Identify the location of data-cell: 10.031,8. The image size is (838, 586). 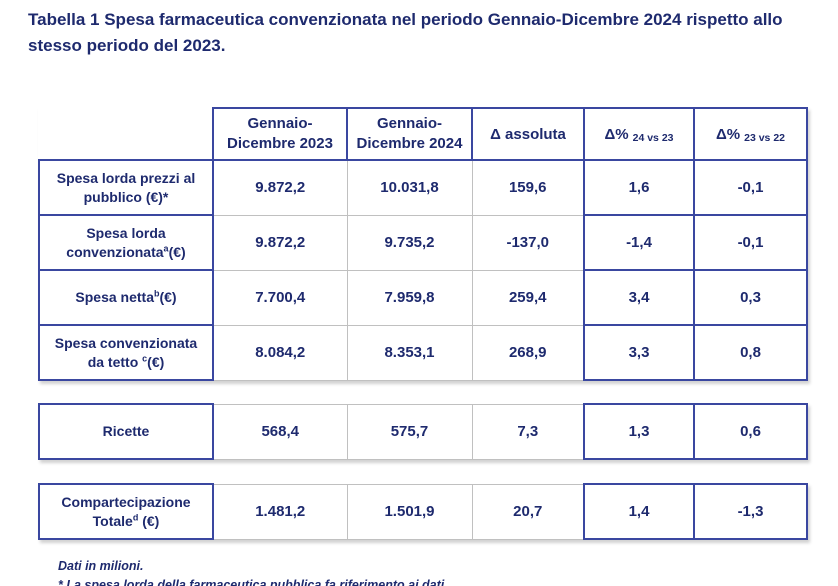
(409, 187).